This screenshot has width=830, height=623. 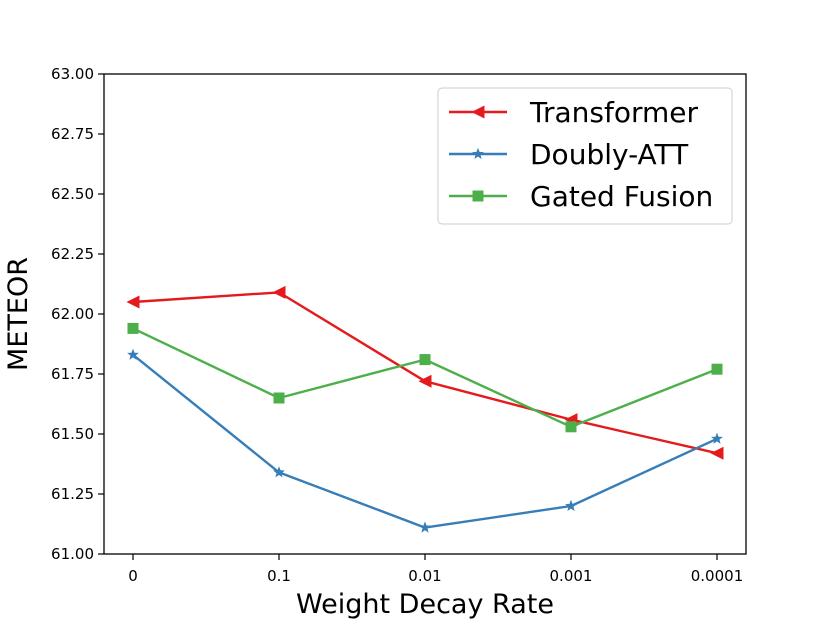 I want to click on y-tick-label: 62.50, so click(x=72, y=194).